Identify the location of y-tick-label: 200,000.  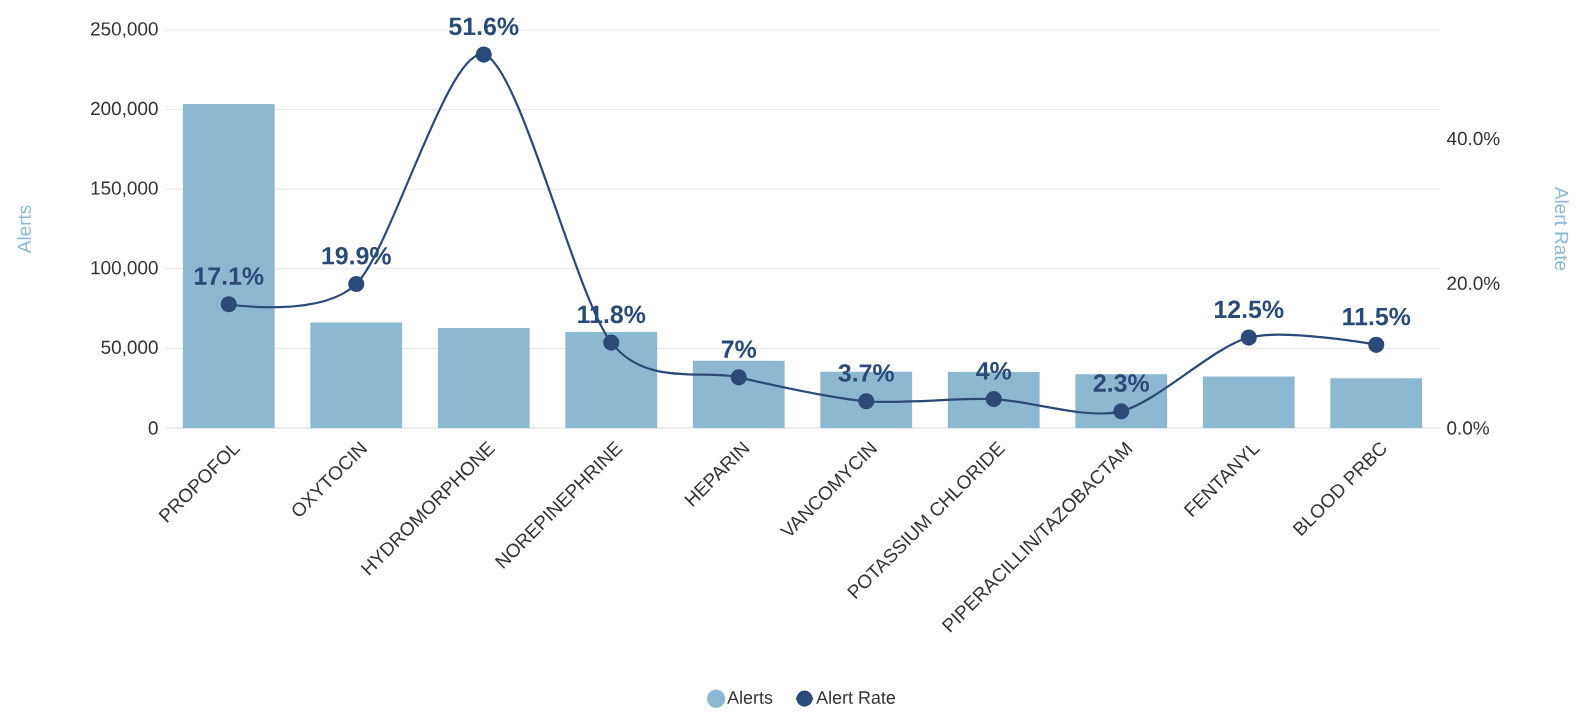
(124, 109).